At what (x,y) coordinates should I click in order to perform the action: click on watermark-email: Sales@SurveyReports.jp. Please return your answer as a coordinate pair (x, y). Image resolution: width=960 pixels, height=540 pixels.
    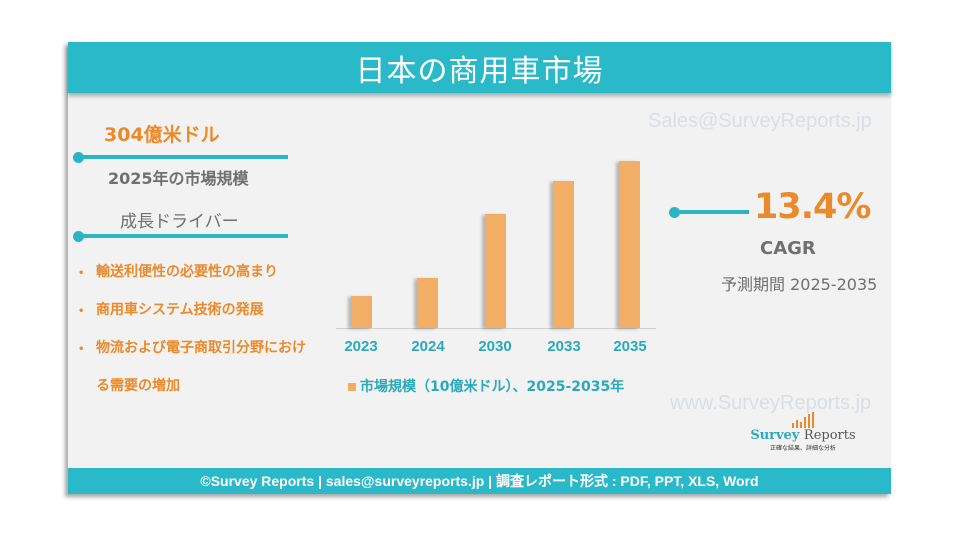
    Looking at the image, I should click on (760, 121).